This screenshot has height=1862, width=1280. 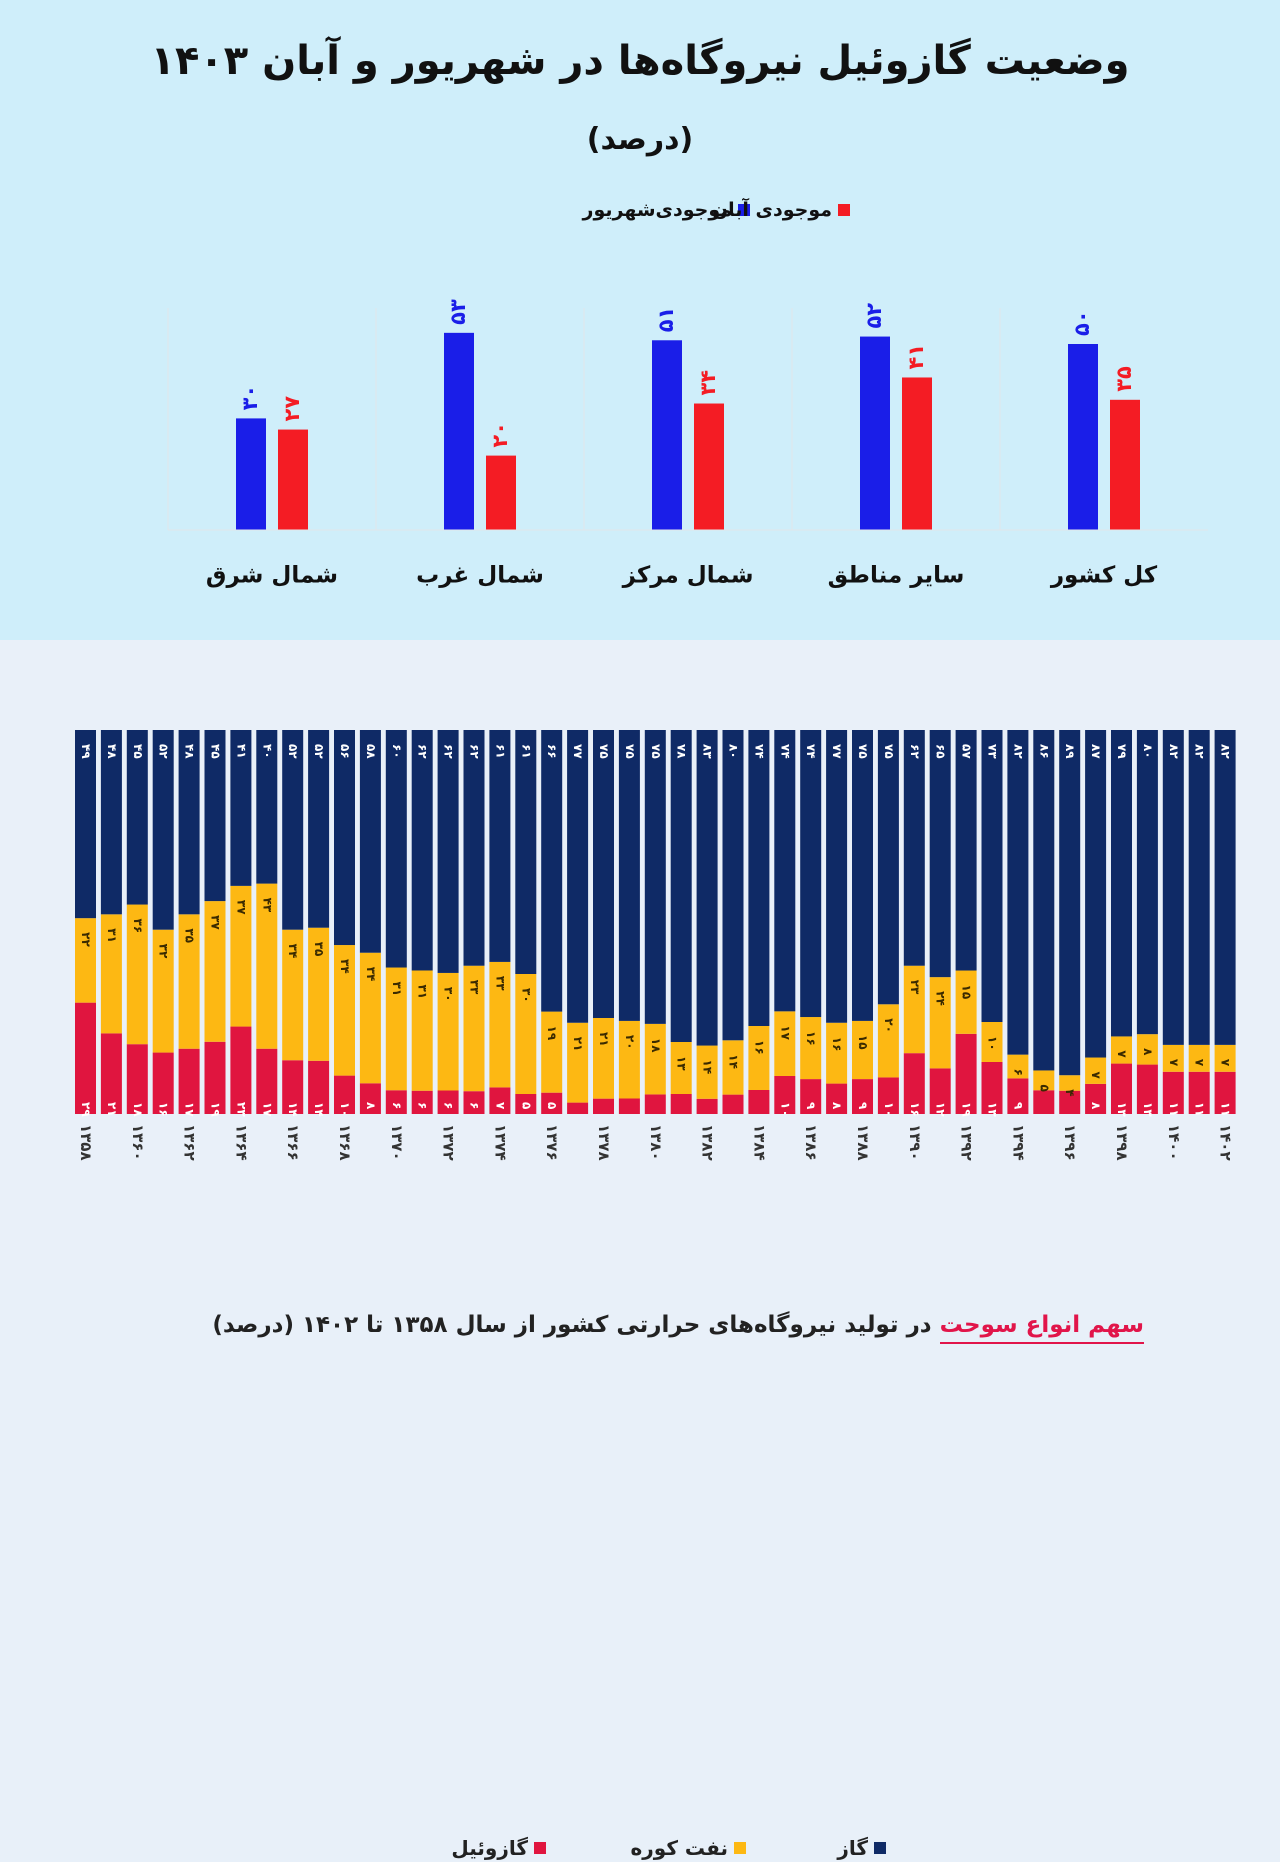 I want to click on segment-value-label: ۳۵, so click(x=319, y=949).